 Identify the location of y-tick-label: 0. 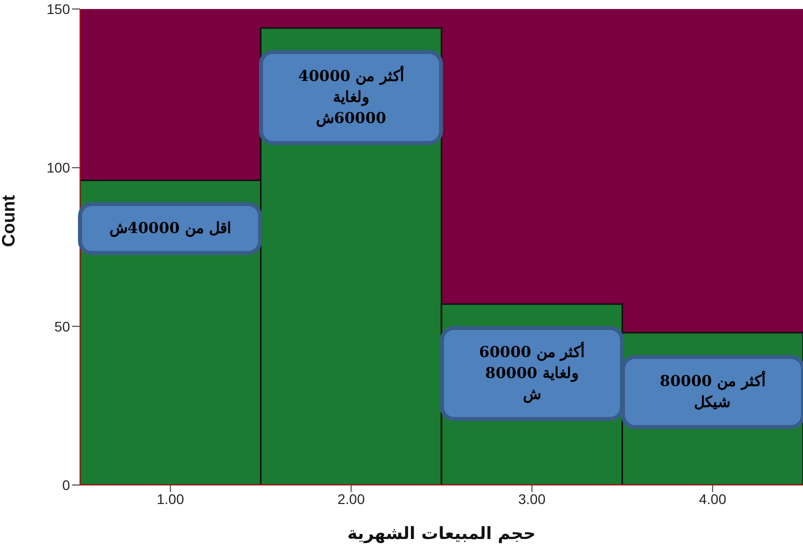
(66, 484).